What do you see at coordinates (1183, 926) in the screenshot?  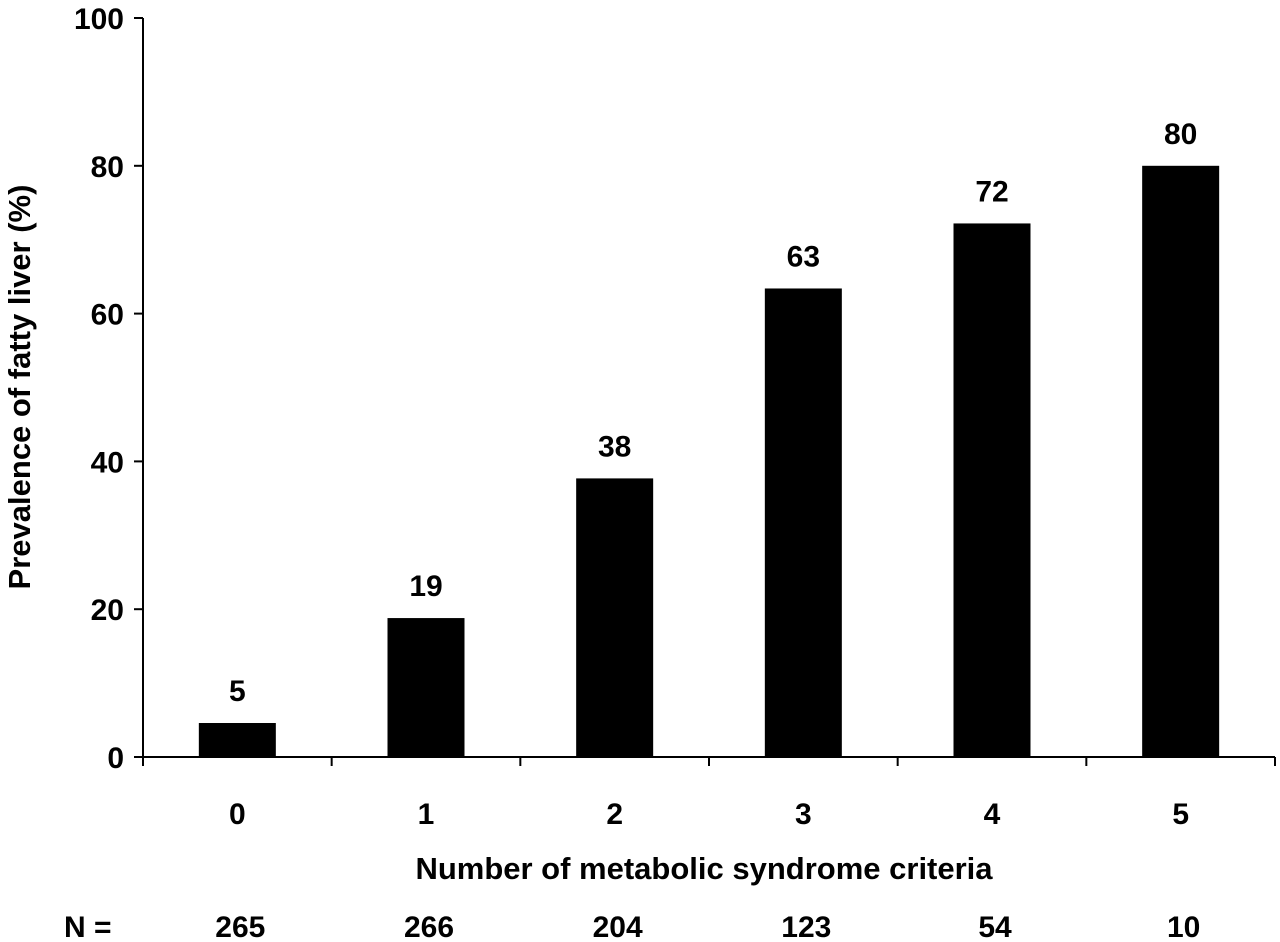 I see `n-value-5: 10` at bounding box center [1183, 926].